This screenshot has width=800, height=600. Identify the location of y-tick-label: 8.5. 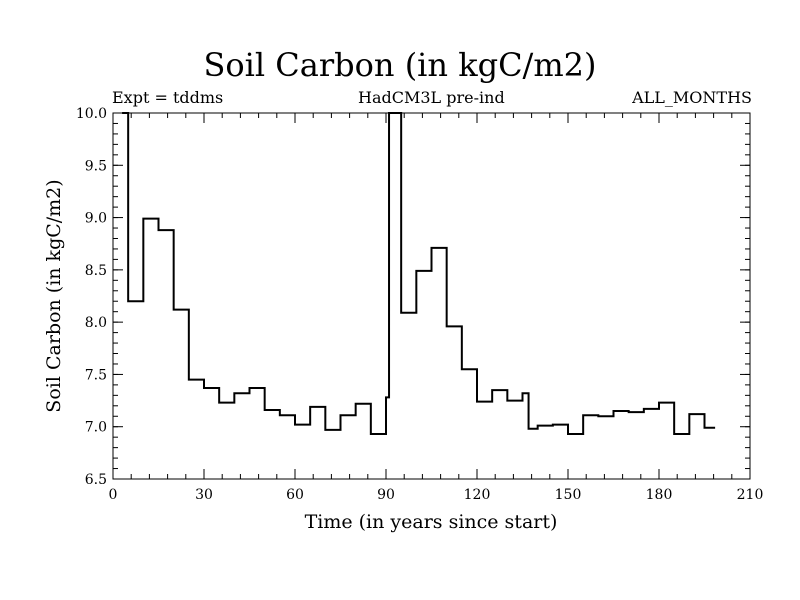
(96, 271).